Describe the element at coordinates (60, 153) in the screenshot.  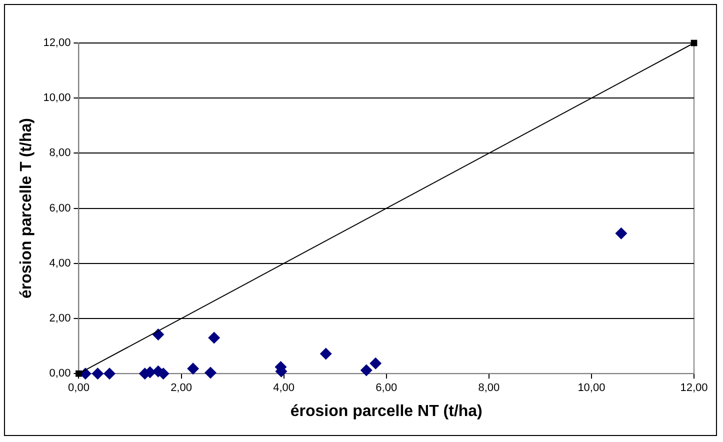
I see `y-tick-label: 8,00` at that location.